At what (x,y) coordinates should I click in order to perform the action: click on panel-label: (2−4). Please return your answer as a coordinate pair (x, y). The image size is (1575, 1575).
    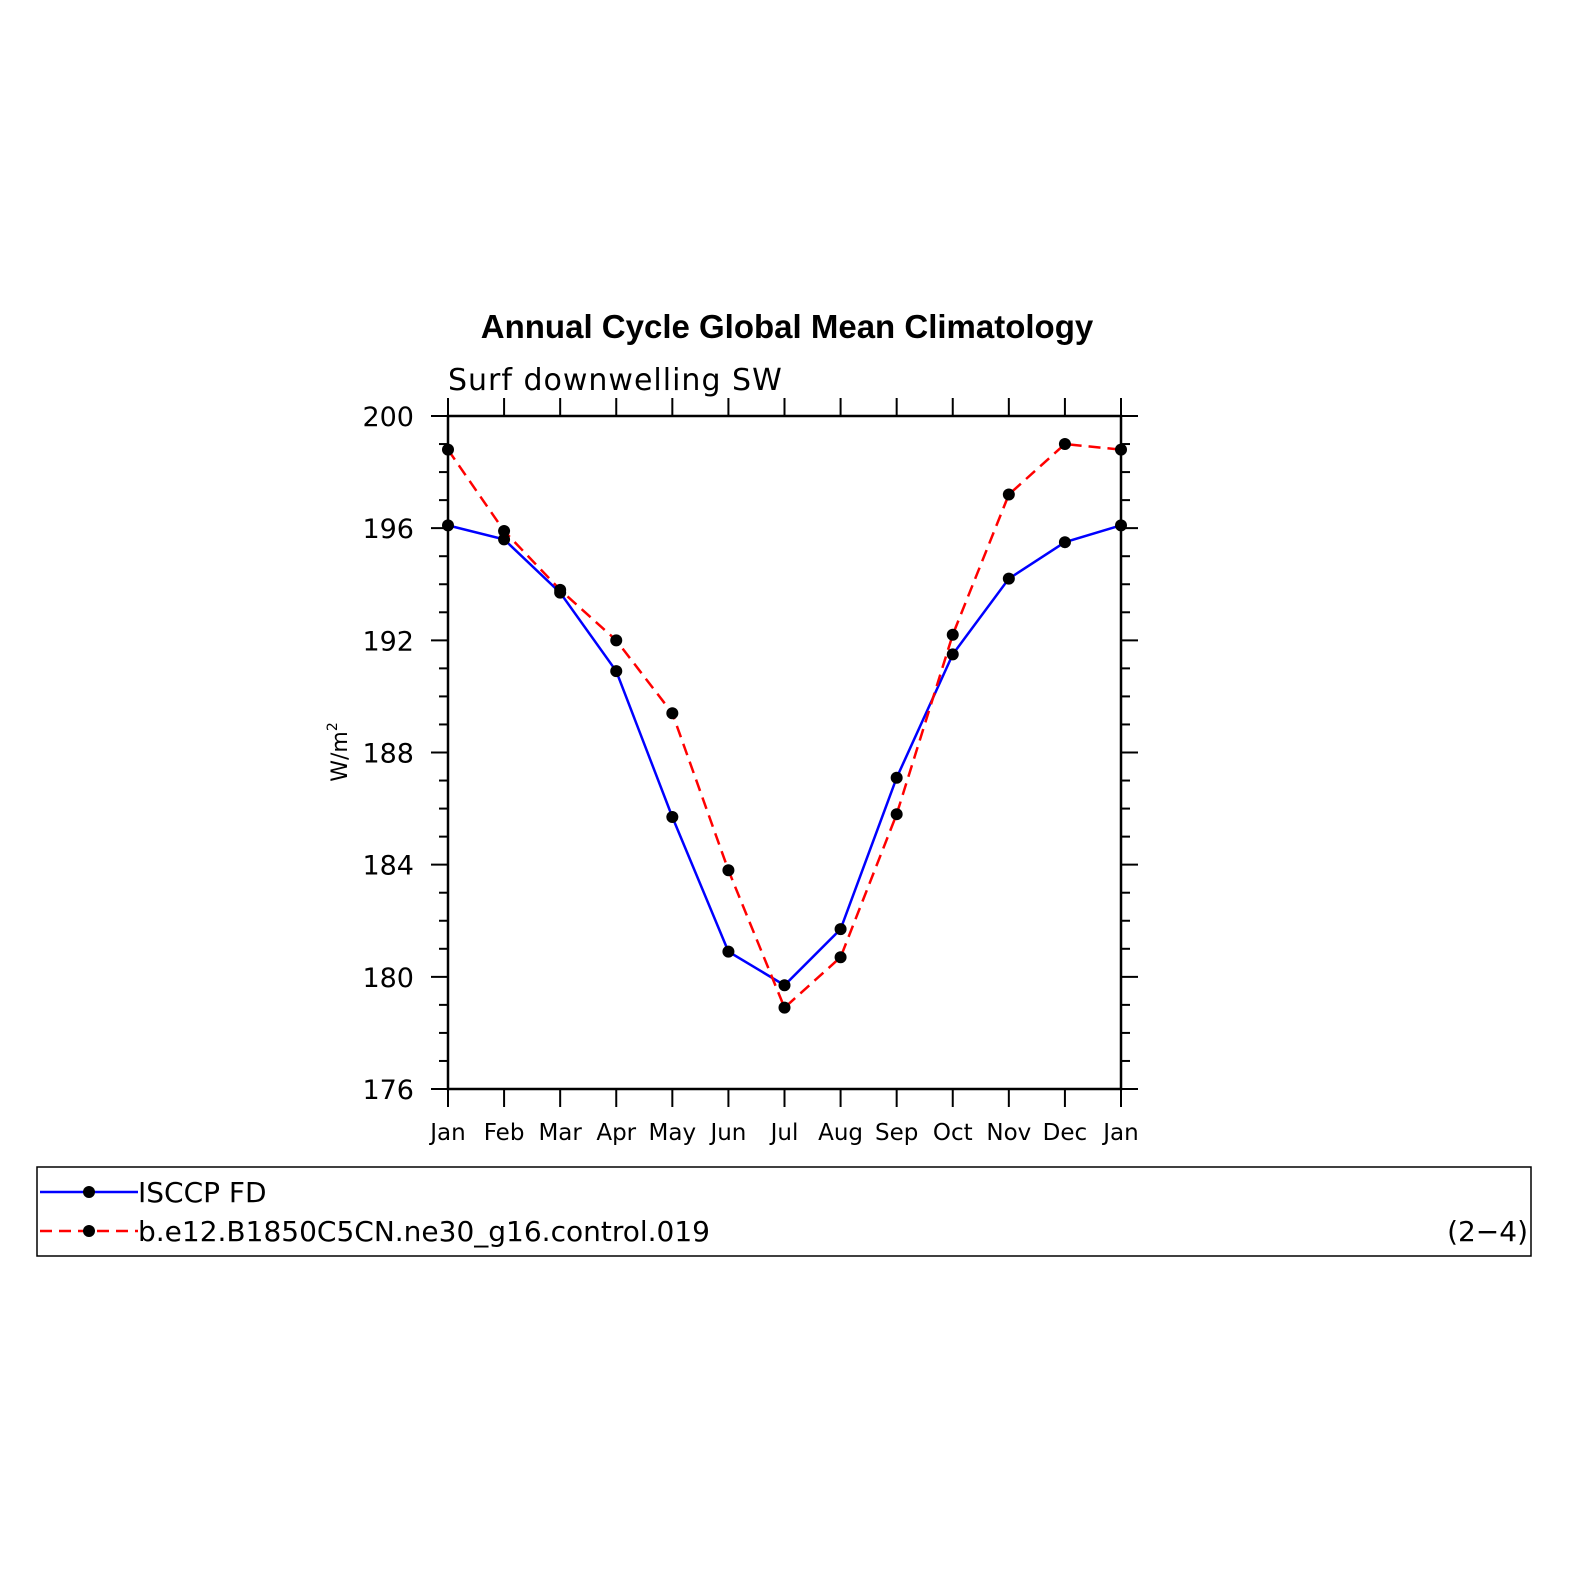
    Looking at the image, I should click on (1487, 1231).